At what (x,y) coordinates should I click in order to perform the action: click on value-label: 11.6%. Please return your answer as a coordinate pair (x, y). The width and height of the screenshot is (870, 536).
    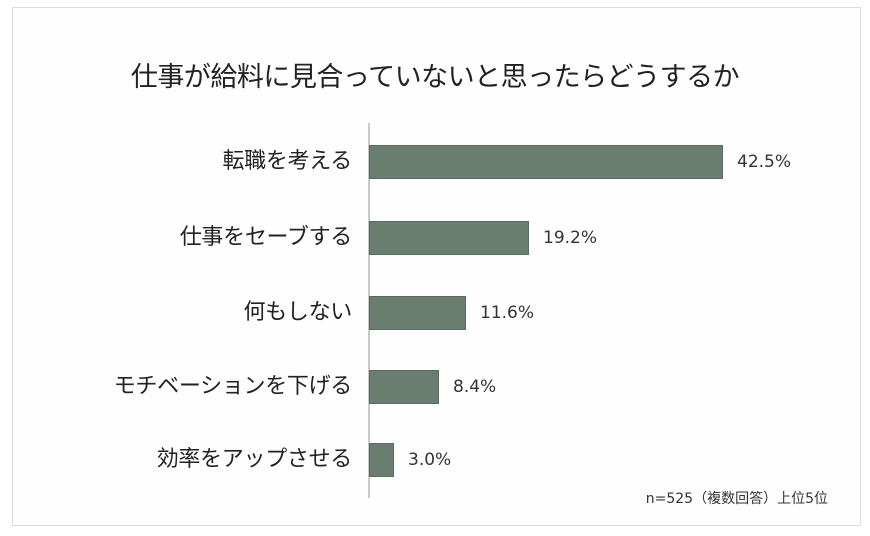
    Looking at the image, I should click on (507, 313).